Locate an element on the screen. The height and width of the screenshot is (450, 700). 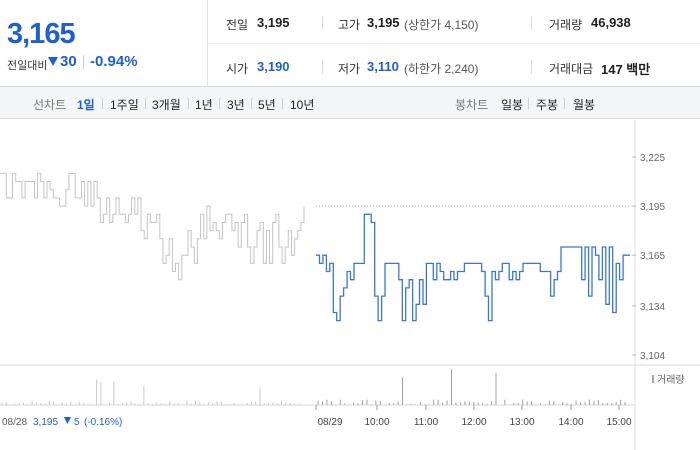
volume-legend-label: 거래량 is located at coordinates (671, 380).